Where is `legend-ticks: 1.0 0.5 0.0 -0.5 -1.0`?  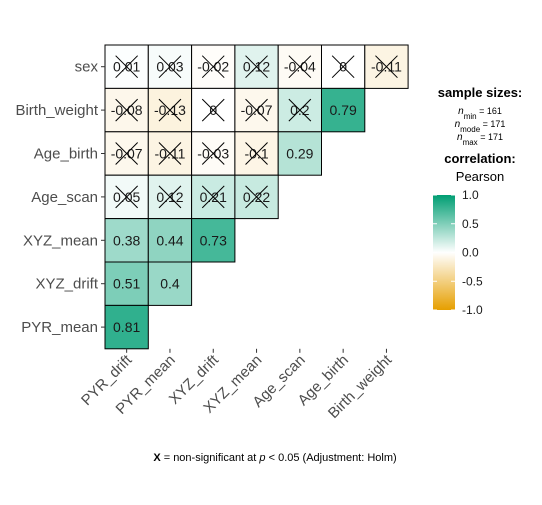
legend-ticks: 1.0 0.5 0.0 -0.5 -1.0 is located at coordinates (458, 252).